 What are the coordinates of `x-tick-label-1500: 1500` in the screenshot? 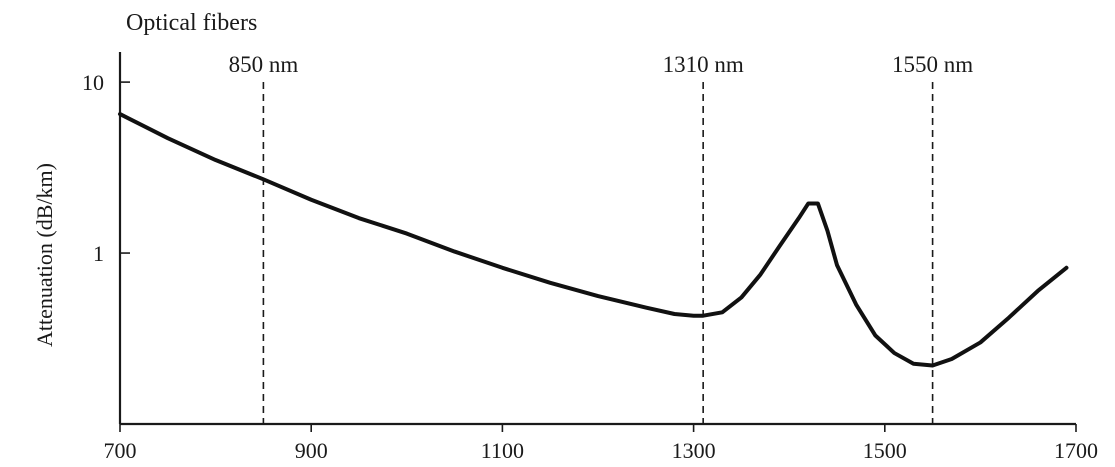 It's located at (885, 450).